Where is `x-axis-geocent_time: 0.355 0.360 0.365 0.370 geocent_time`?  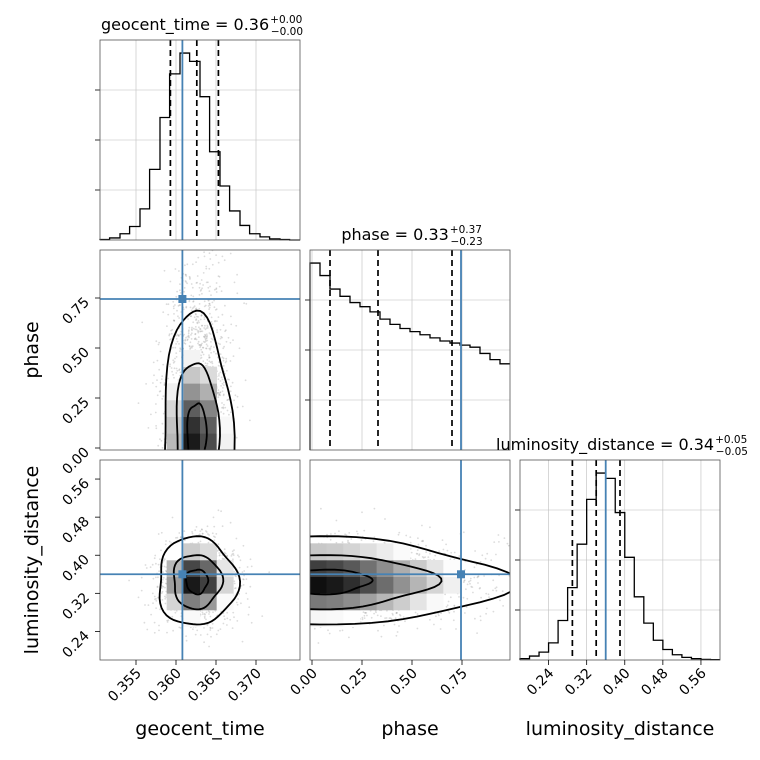 x-axis-geocent_time: 0.355 0.360 0.365 0.370 geocent_time is located at coordinates (185, 700).